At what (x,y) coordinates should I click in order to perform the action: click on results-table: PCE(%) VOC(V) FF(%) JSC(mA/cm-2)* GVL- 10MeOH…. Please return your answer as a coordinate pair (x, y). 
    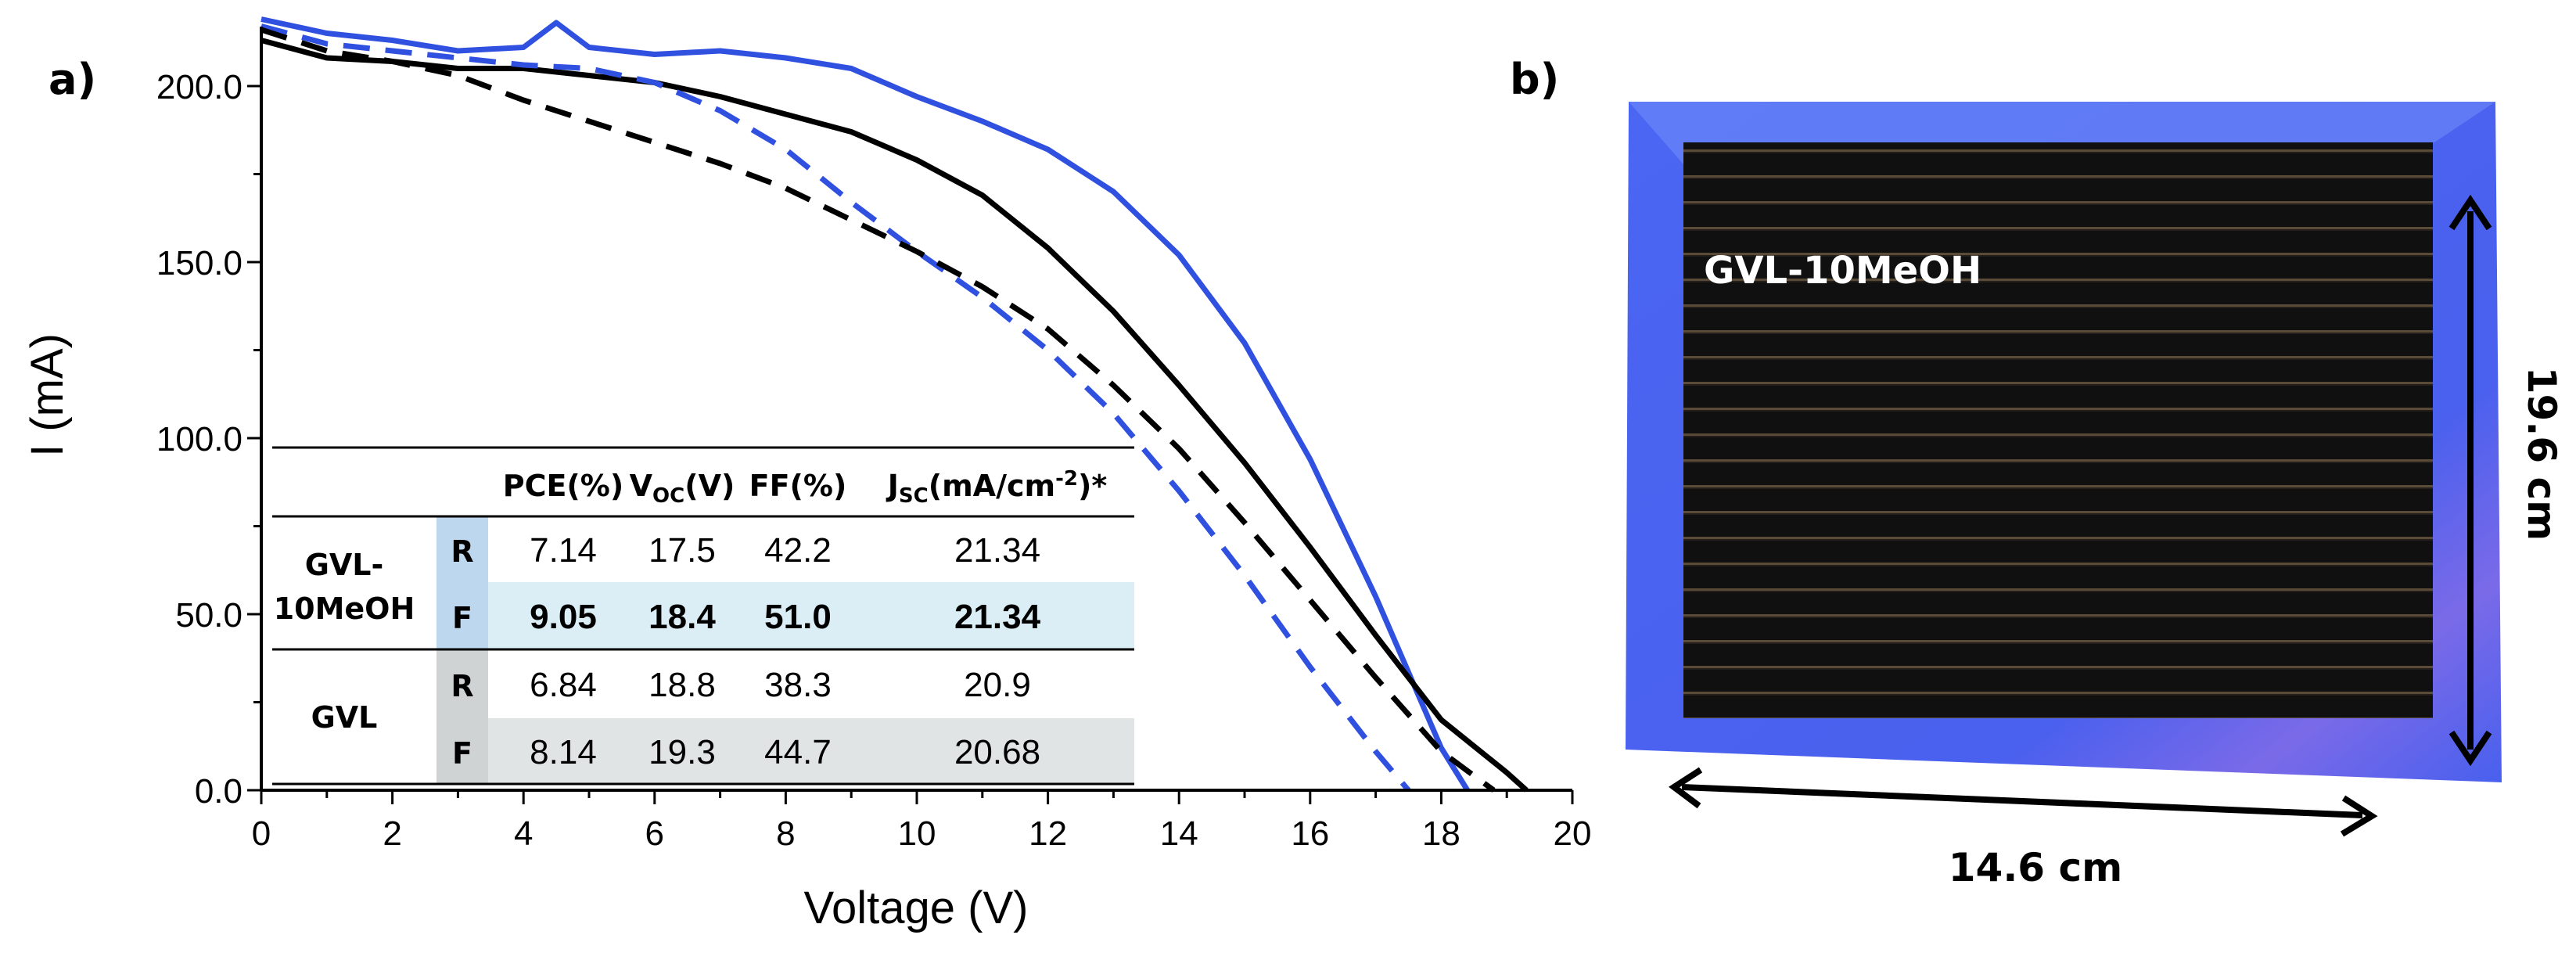
    Looking at the image, I should click on (703, 616).